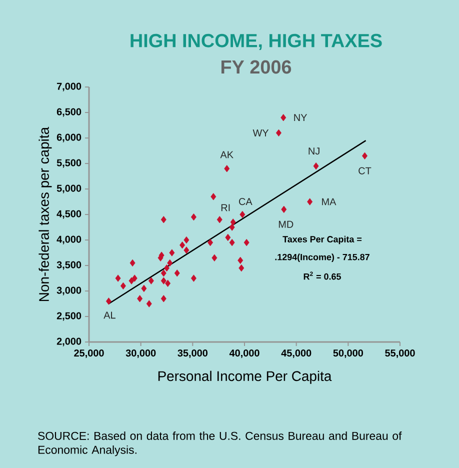 The height and width of the screenshot is (468, 459). Describe the element at coordinates (69, 112) in the screenshot. I see `y-tick-label: 6,500` at that location.